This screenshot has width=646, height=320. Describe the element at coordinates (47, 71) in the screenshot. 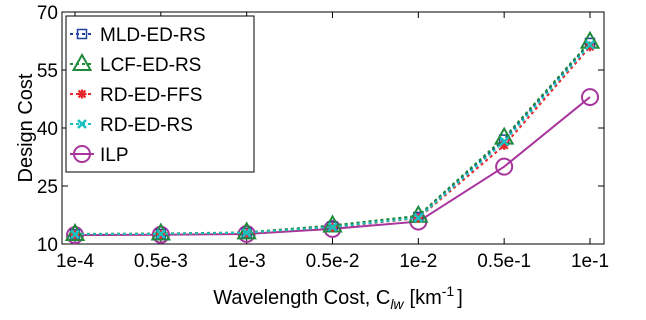

I see `y-tick-label: 55` at that location.